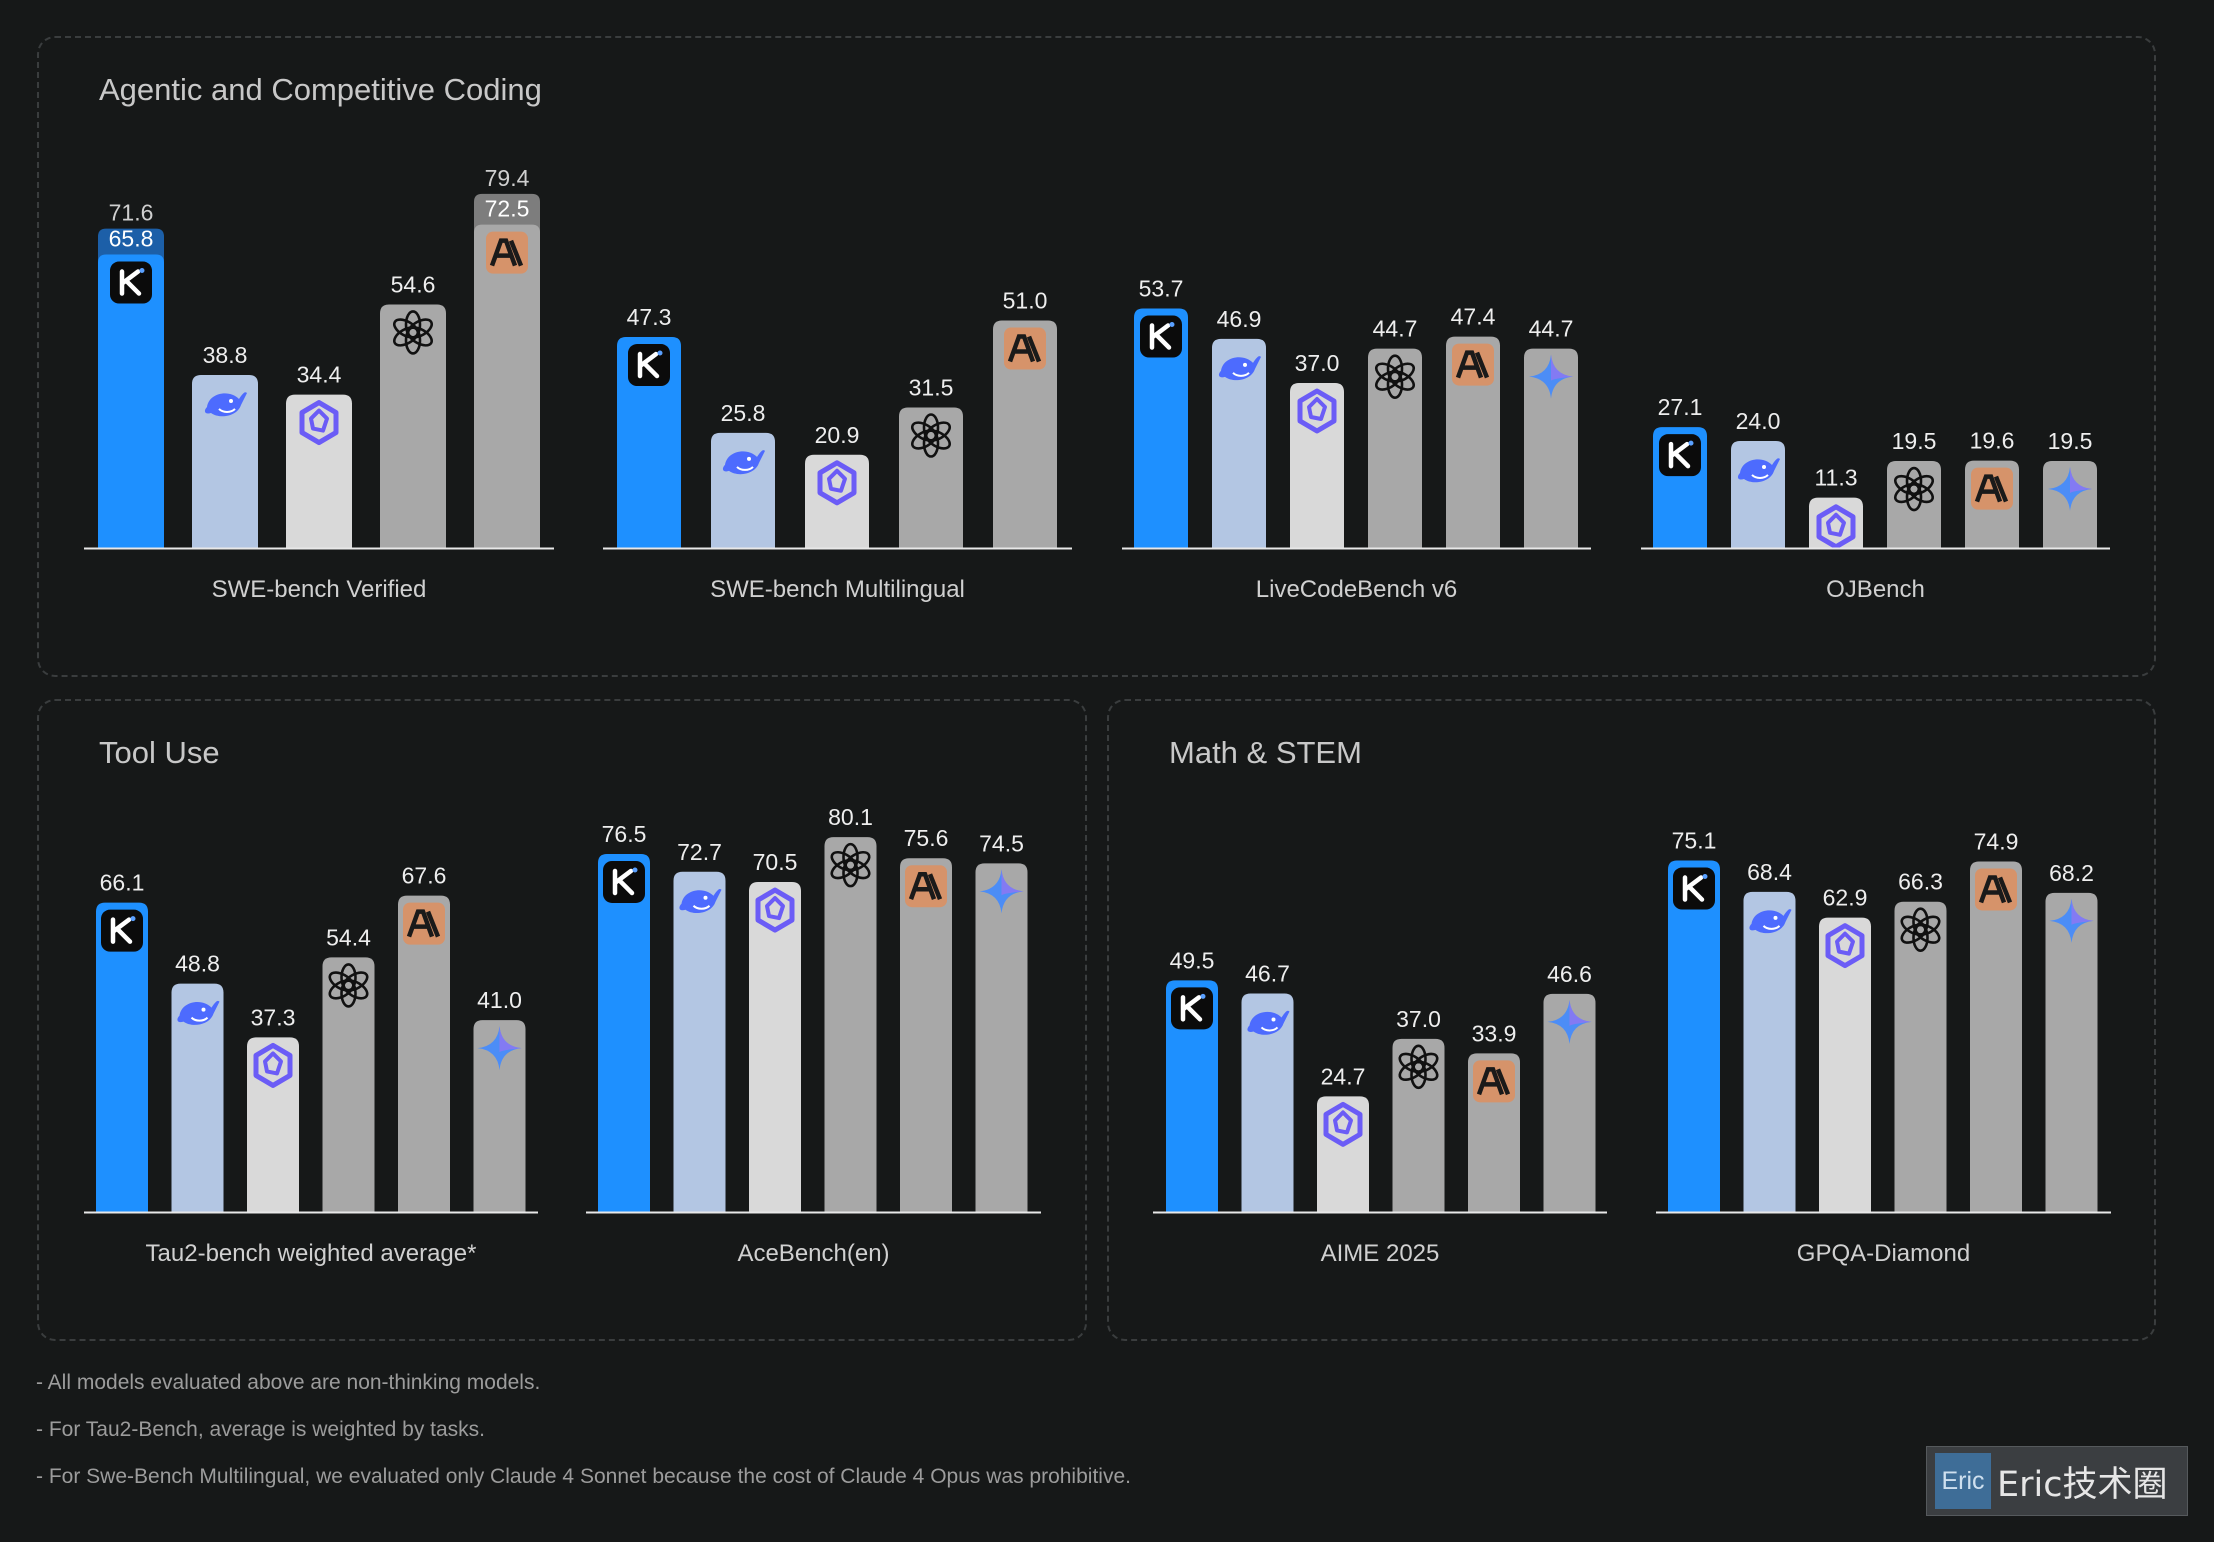  Describe the element at coordinates (837, 589) in the screenshot. I see `category-label: SWE-bench Multilingual` at that location.